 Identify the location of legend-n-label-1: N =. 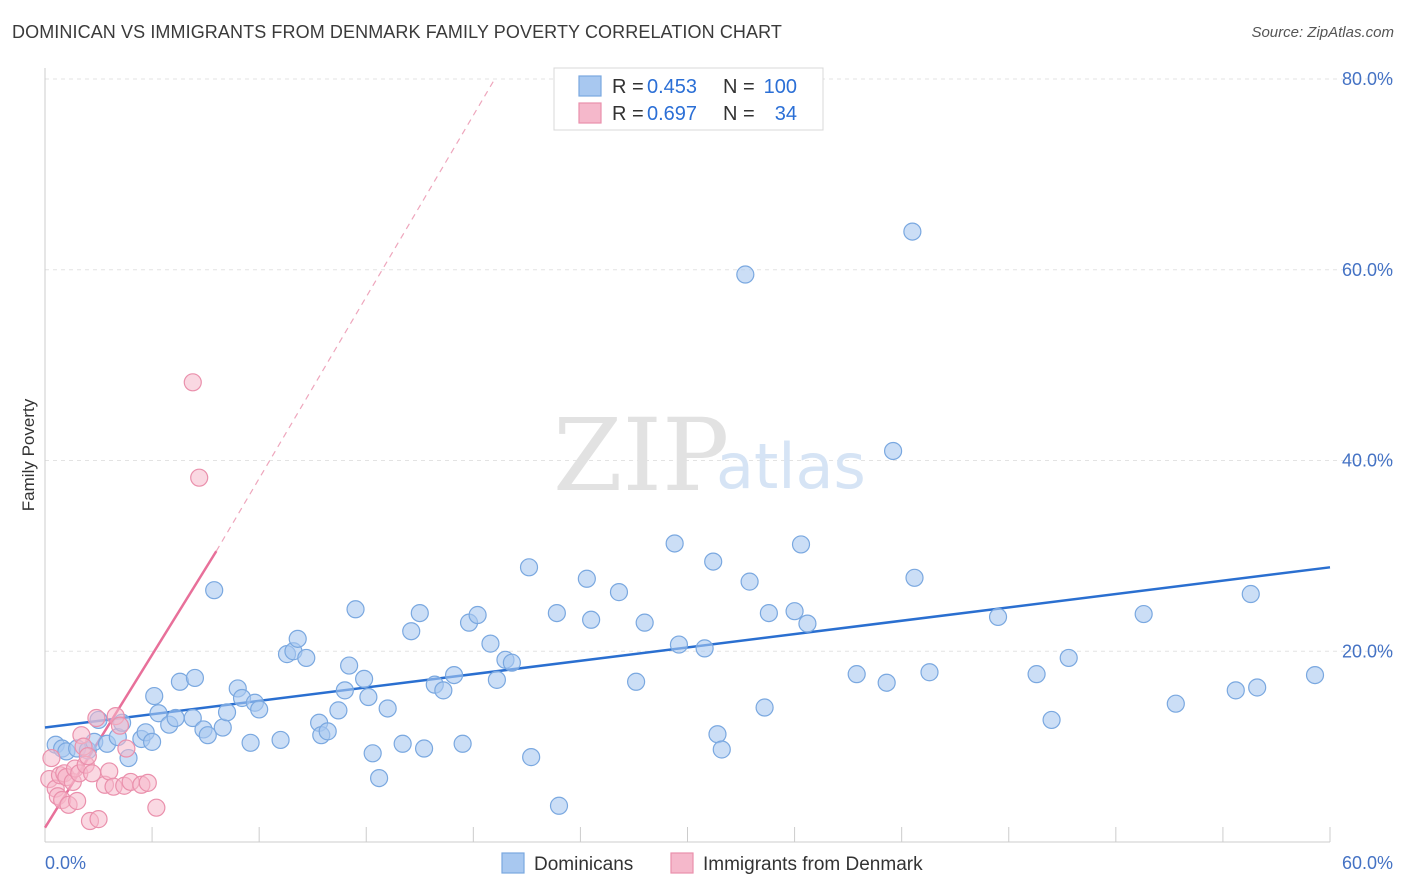
(739, 87).